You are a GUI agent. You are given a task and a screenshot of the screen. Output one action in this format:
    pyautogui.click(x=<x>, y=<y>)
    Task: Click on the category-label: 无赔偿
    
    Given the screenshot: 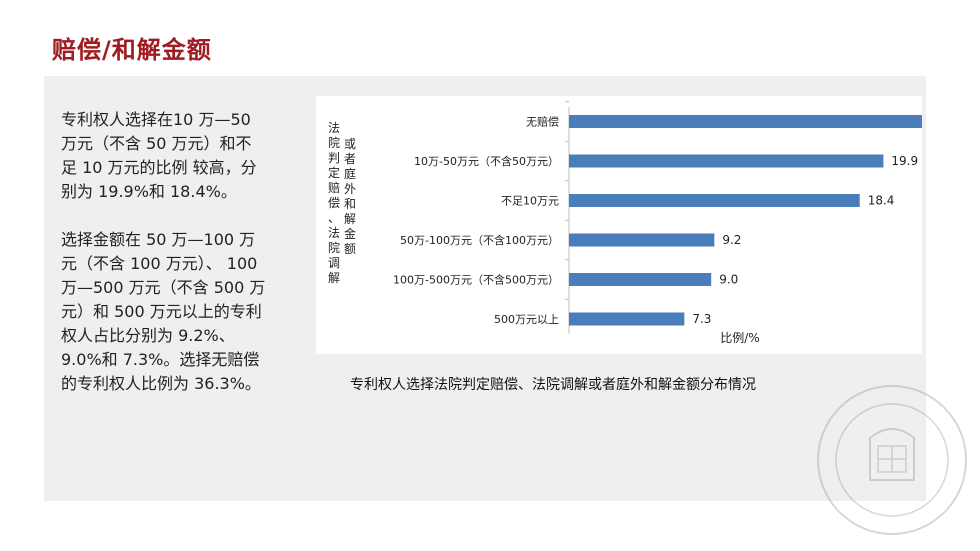 What is the action you would take?
    pyautogui.click(x=542, y=122)
    